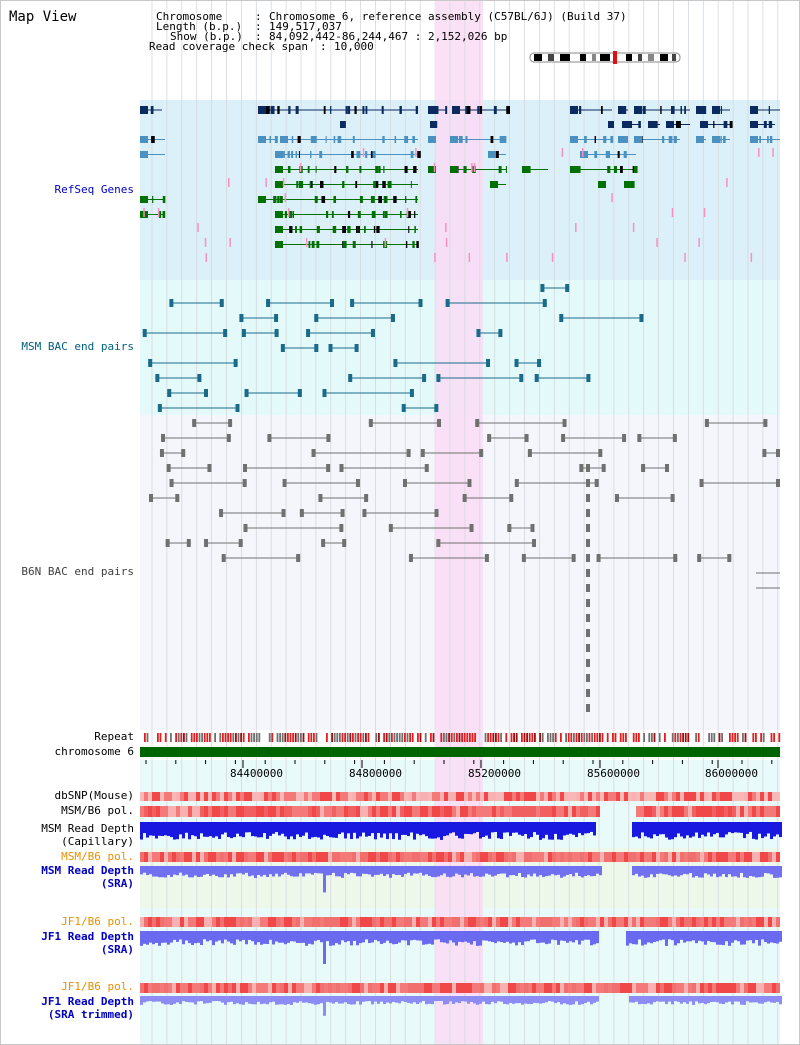 The image size is (800, 1045). Describe the element at coordinates (94, 189) in the screenshot. I see `refseq-genes-label: RefSeq Genes` at that location.